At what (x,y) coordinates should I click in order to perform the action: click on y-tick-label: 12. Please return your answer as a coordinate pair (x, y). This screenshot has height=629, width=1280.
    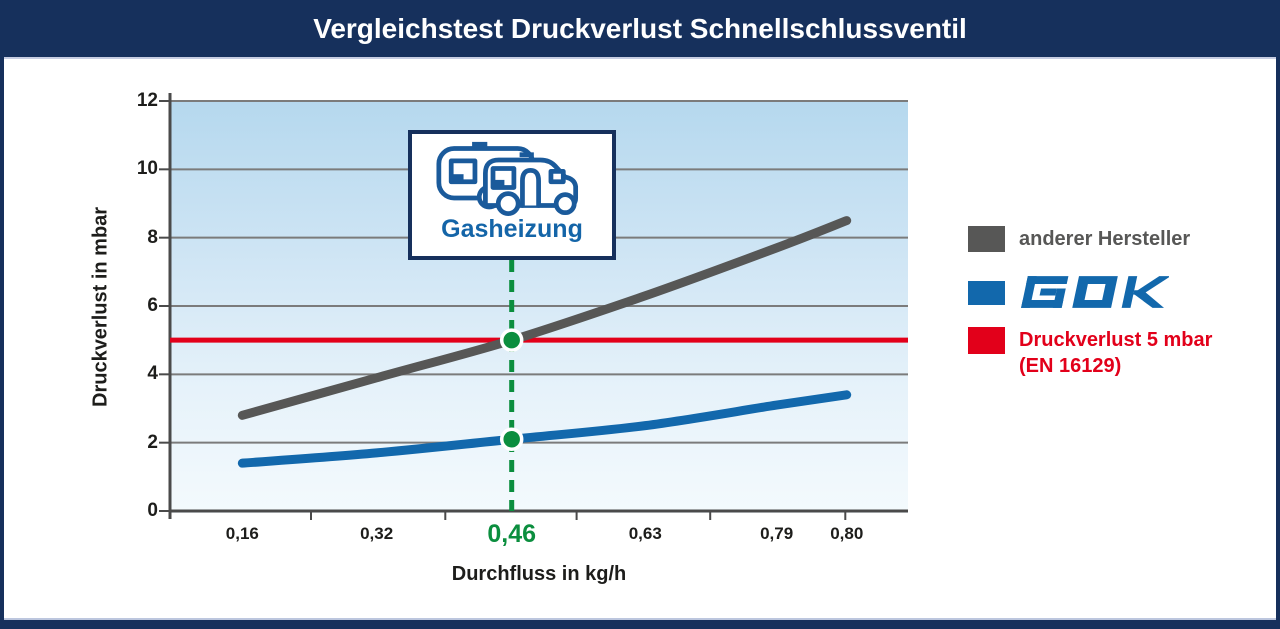
    Looking at the image, I should click on (147, 100).